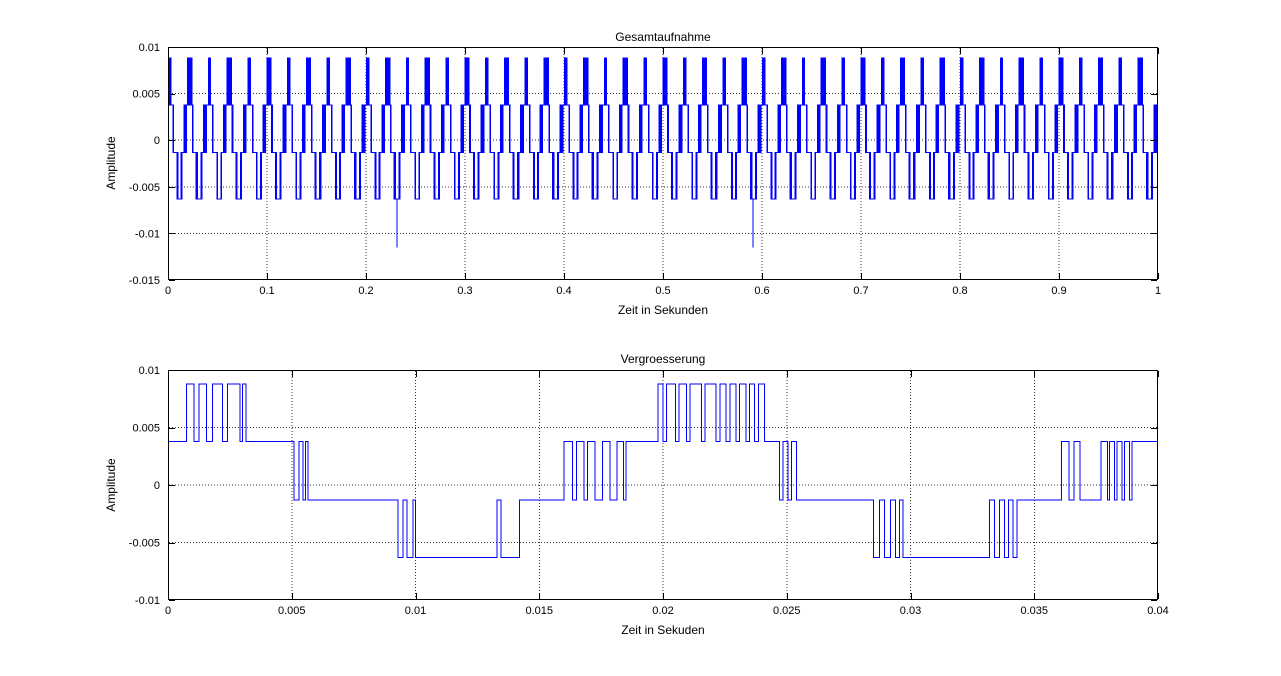  What do you see at coordinates (663, 310) in the screenshot?
I see `chart1-xlabel: Zeit in Sekunden` at bounding box center [663, 310].